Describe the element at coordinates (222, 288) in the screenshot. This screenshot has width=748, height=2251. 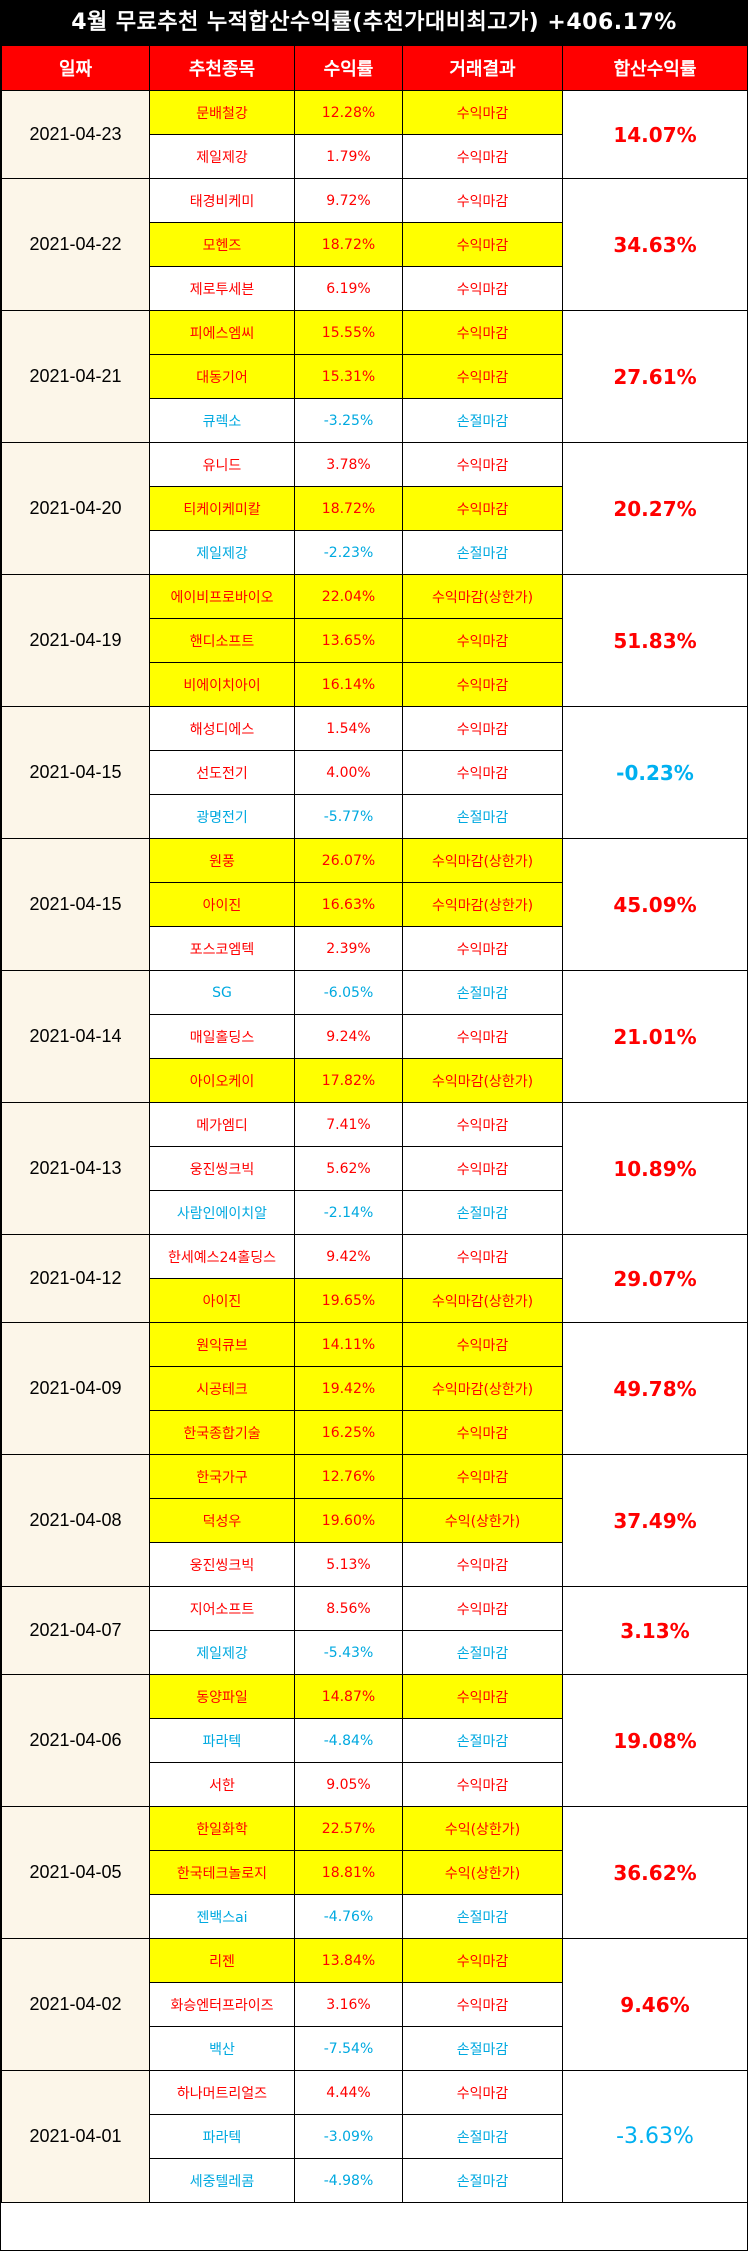
I see `stock-name-cell: 제로투세븐` at that location.